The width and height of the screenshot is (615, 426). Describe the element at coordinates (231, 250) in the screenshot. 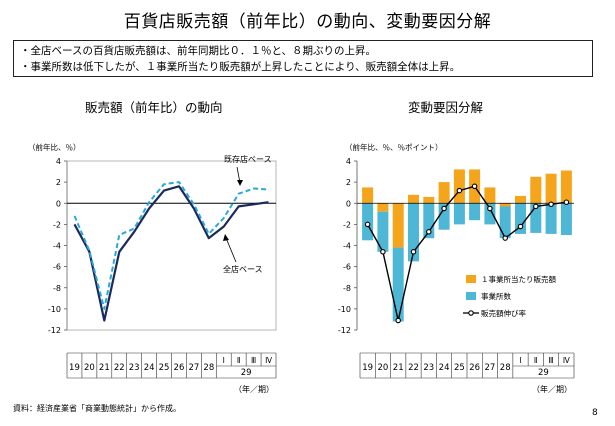

I see `left-annotation-all-arrow` at that location.